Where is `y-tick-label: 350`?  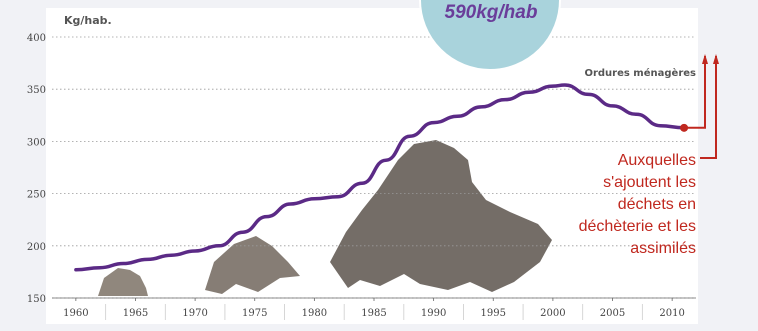 y-tick-label: 350 is located at coordinates (36, 90).